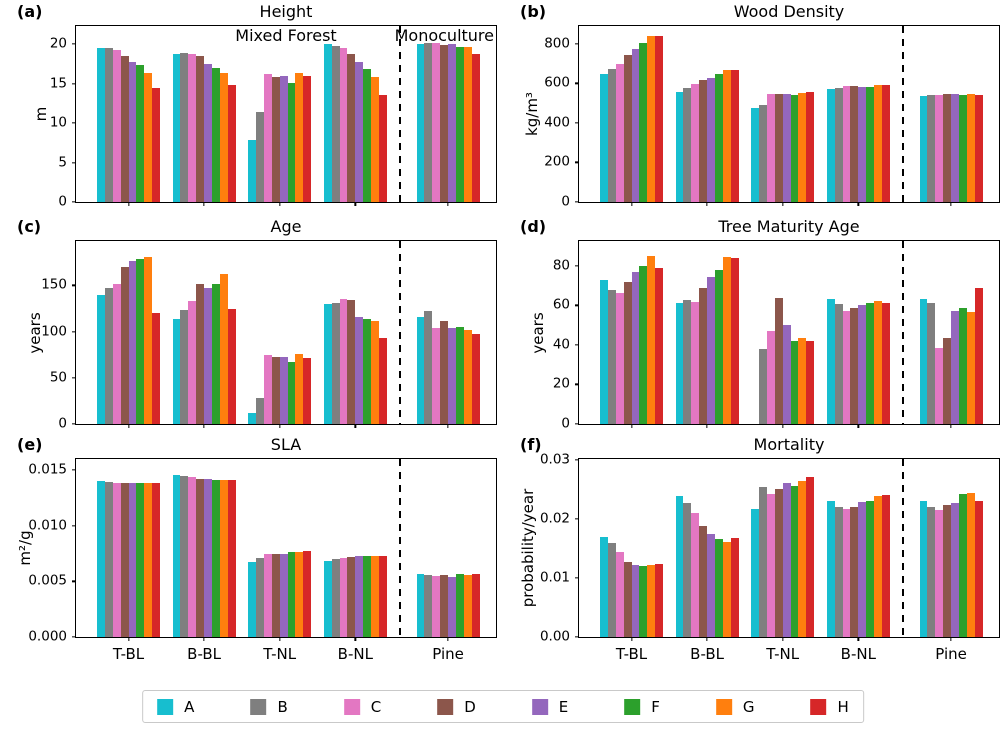 The image size is (1006, 729). I want to click on y-tick-label: 0, so click(62, 423).